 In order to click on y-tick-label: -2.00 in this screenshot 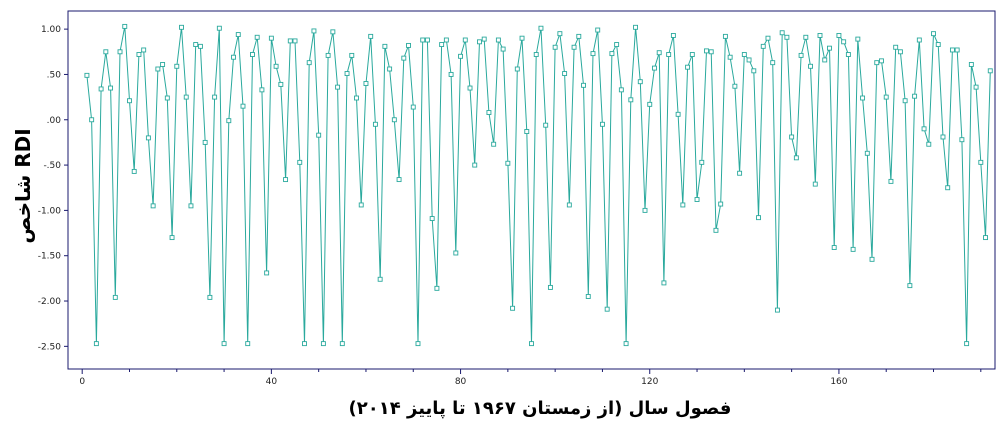, I will do `click(50, 302)`.